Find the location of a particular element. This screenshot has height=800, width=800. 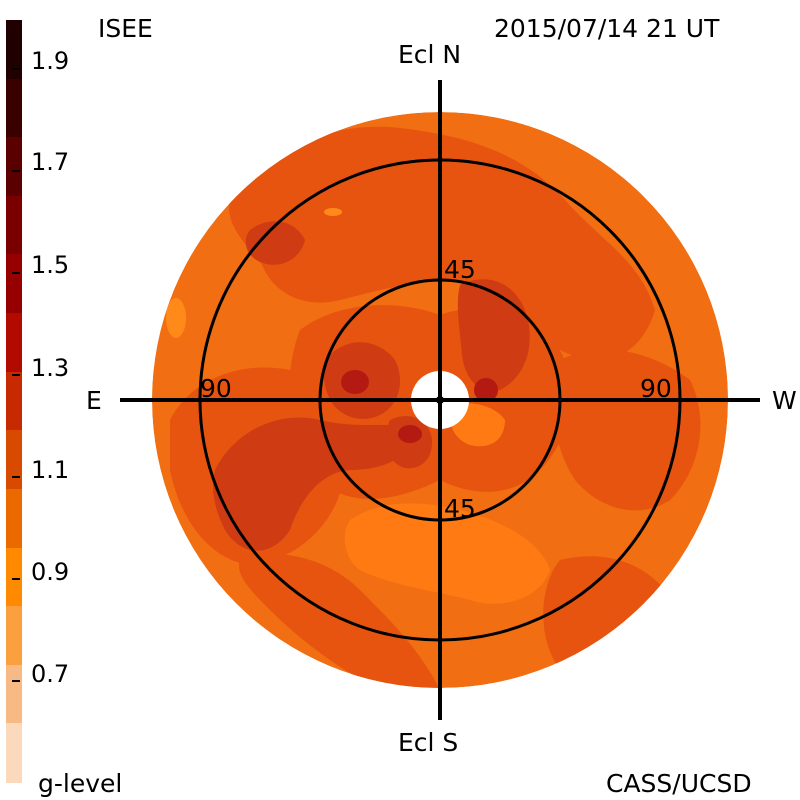

colorbar-label-1-9: 1.9 is located at coordinates (50, 61).